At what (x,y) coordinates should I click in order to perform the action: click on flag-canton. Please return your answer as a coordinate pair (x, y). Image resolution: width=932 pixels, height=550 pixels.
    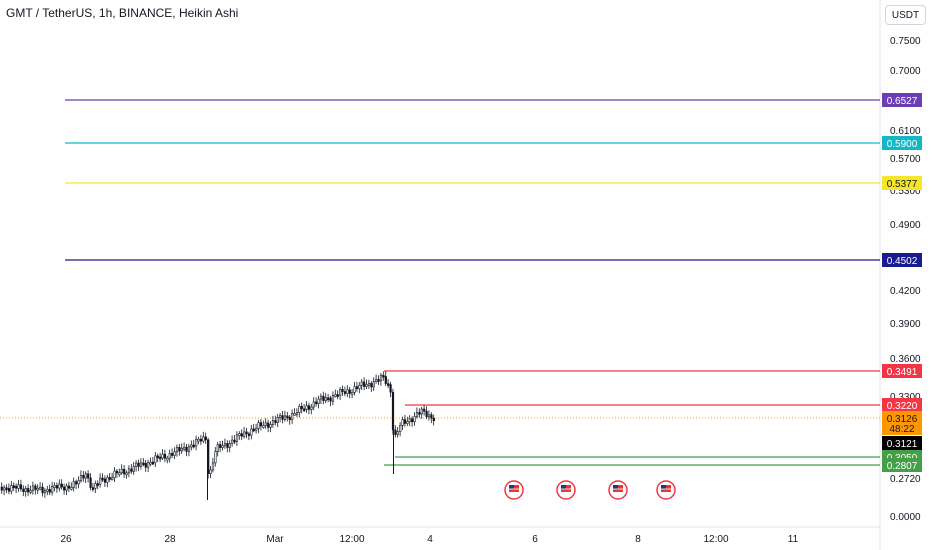
    Looking at the image, I should click on (511, 487).